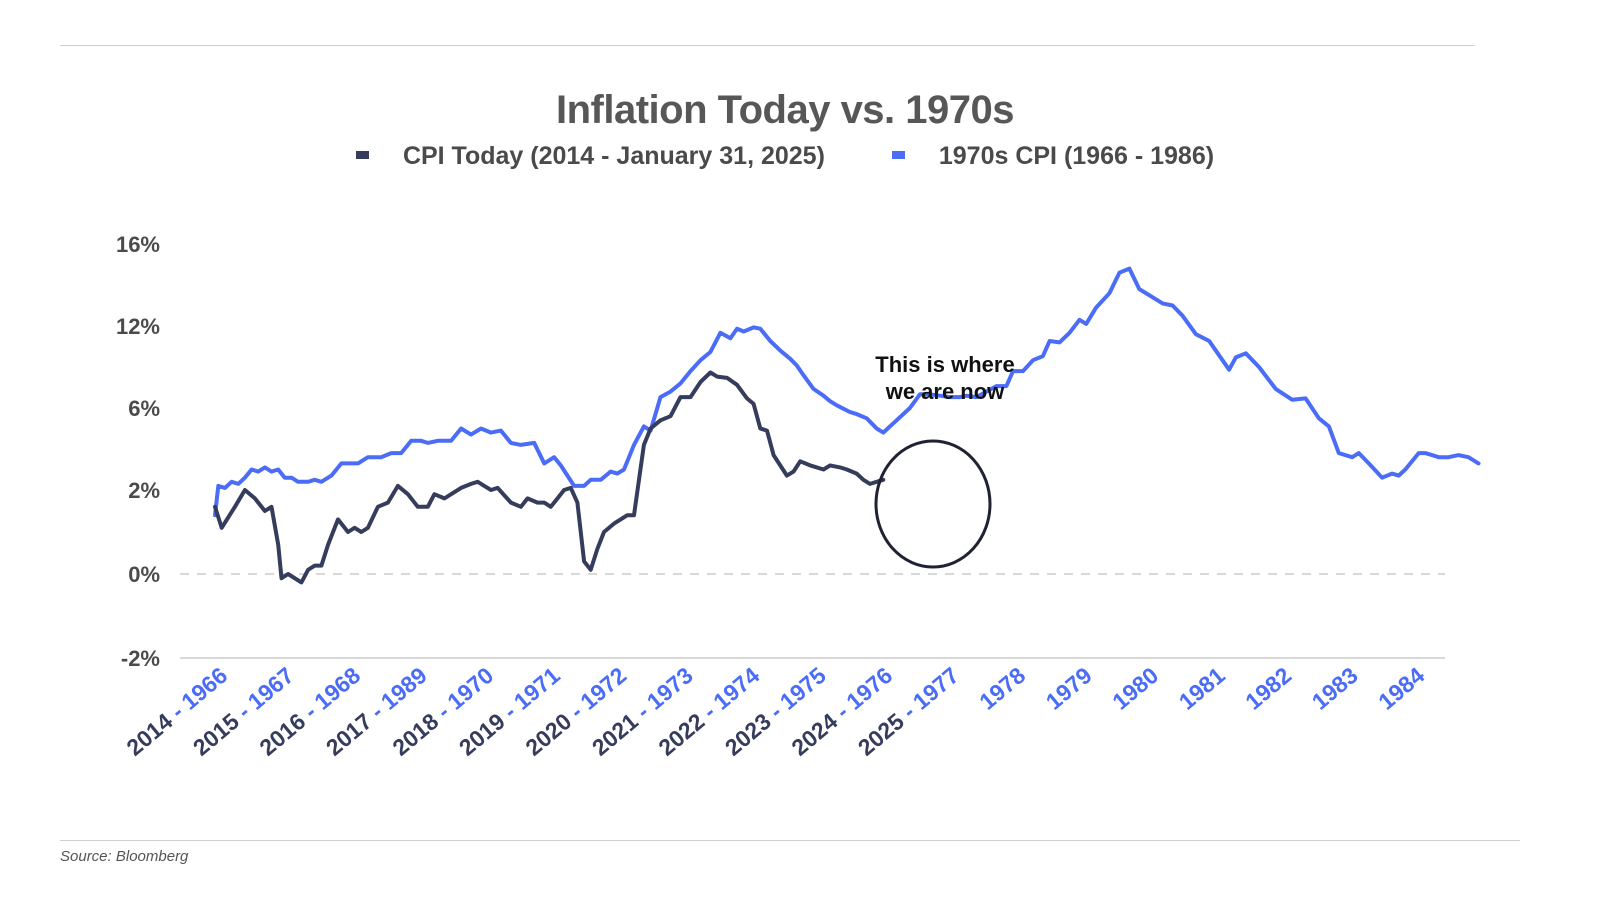 The image size is (1600, 900). What do you see at coordinates (138, 451) in the screenshot?
I see `y-tick-labels: 16% 12% 6% 2% 0% -2%` at bounding box center [138, 451].